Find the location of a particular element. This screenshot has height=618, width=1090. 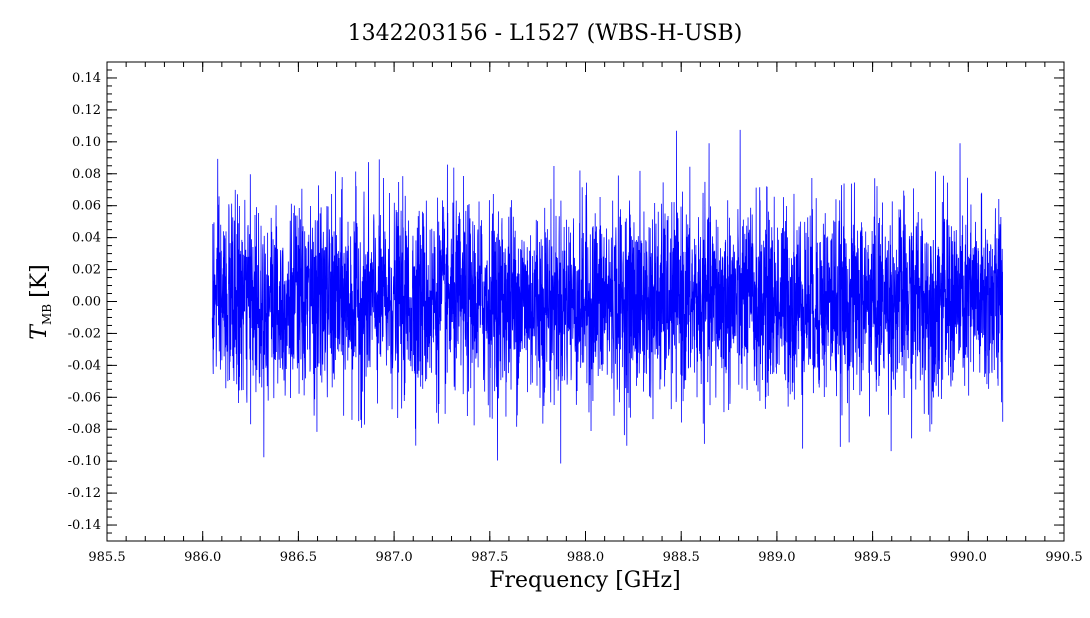

svg-text:TMB[K]: TMB [K] is located at coordinates (40, 301).